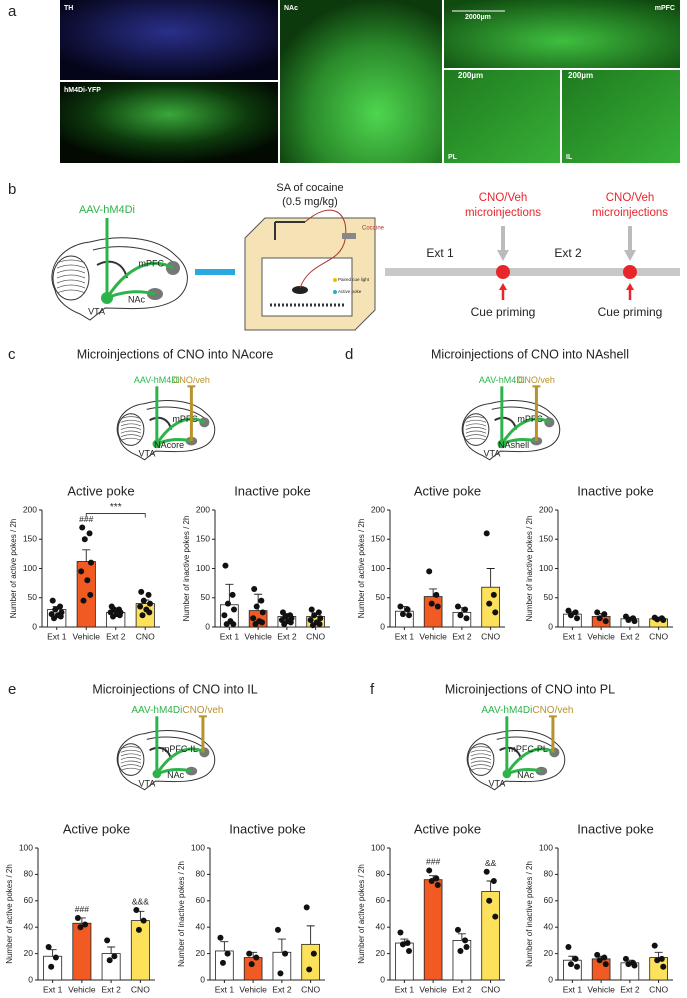  Describe the element at coordinates (506, 710) in the screenshot. I see `virus-label: AAV-hM4Di` at that location.